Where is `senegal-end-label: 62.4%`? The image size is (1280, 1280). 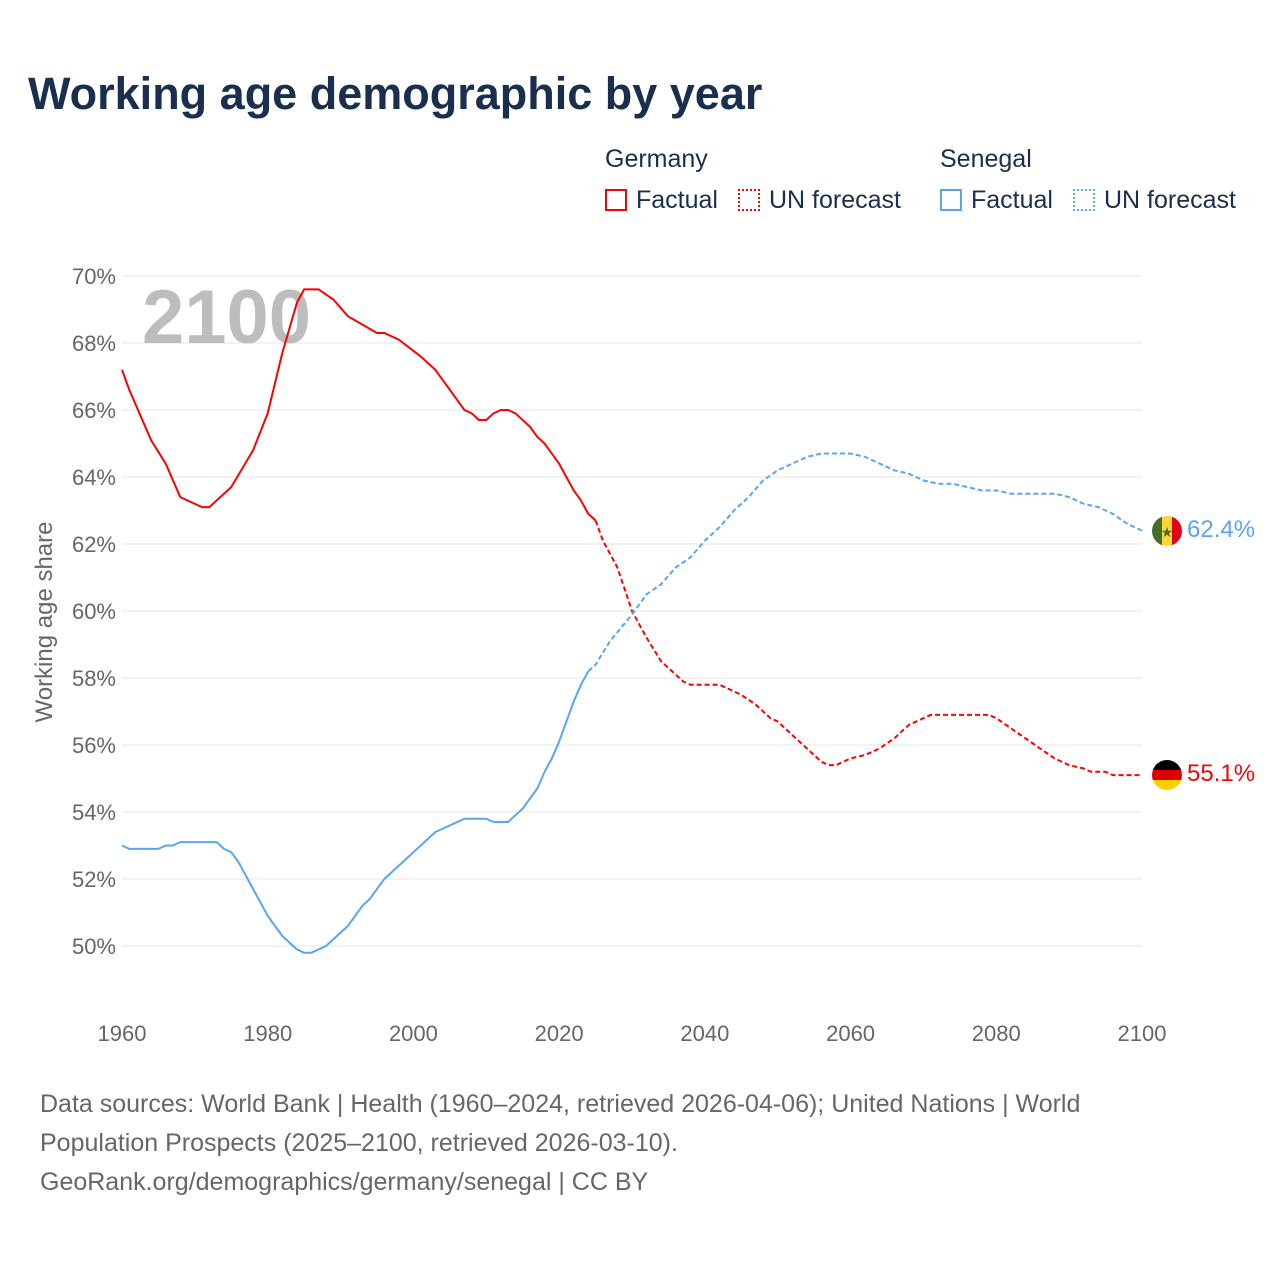
senegal-end-label: 62.4% is located at coordinates (1221, 529).